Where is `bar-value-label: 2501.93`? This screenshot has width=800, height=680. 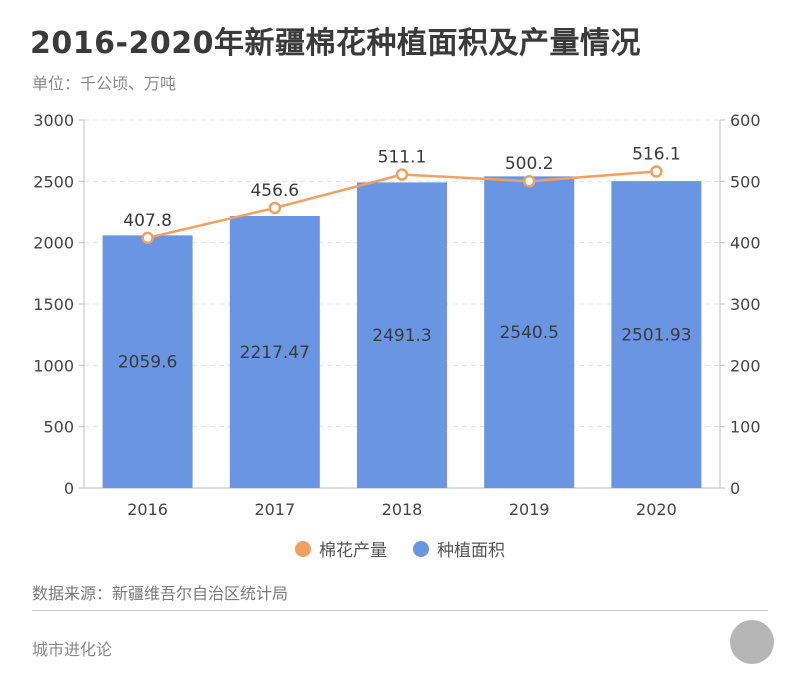
bar-value-label: 2501.93 is located at coordinates (656, 336).